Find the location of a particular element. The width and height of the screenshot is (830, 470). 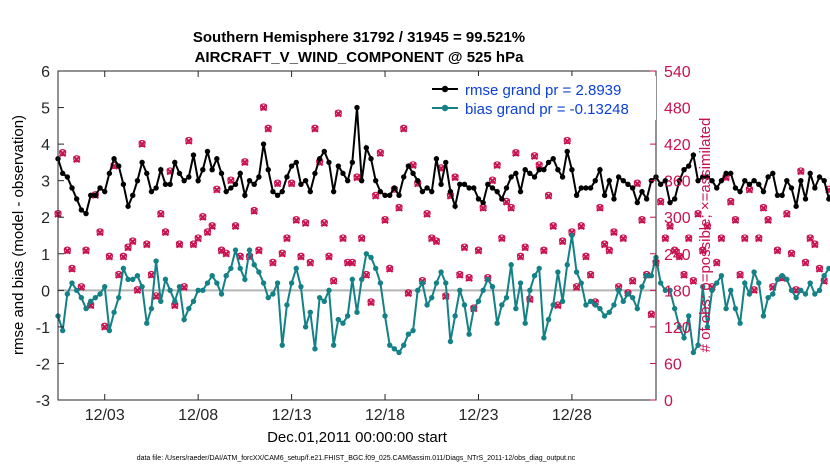

x-tick-label: 12/28 is located at coordinates (572, 415).